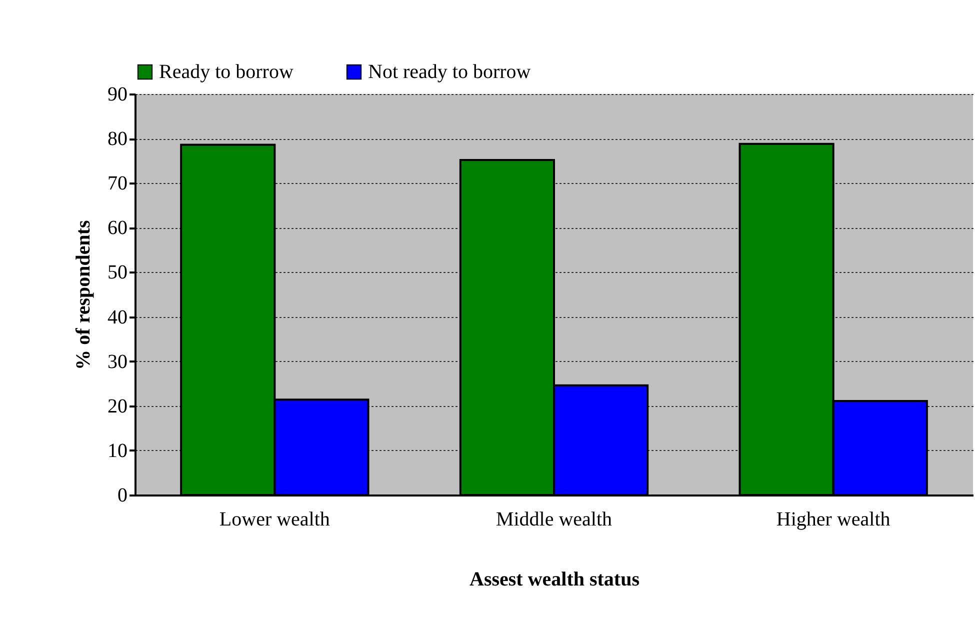 Image resolution: width=975 pixels, height=629 pixels. I want to click on y-tick-label: 50, so click(118, 273).